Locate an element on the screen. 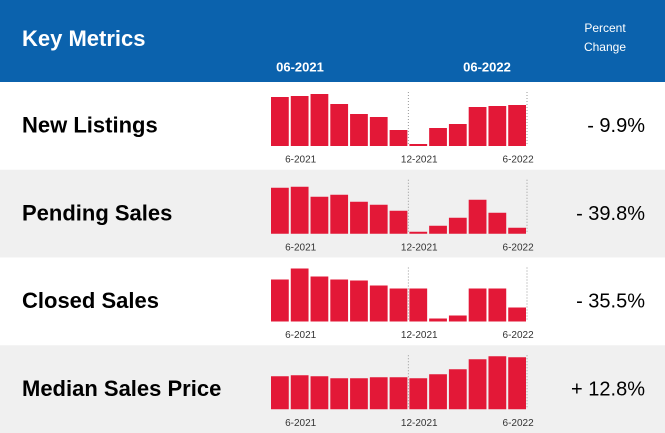  percent-change: - 39.8% is located at coordinates (610, 214).